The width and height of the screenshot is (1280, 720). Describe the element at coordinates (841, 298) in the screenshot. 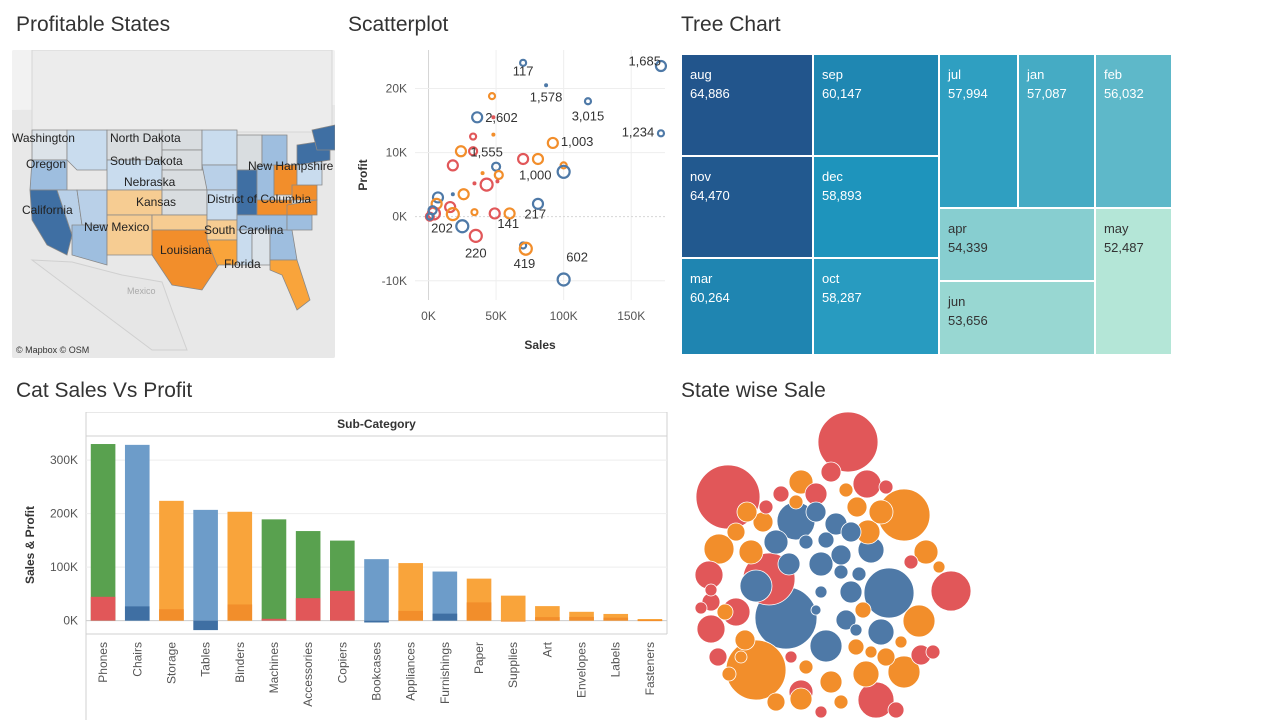

I see `treemap-value-label: 58,287` at that location.